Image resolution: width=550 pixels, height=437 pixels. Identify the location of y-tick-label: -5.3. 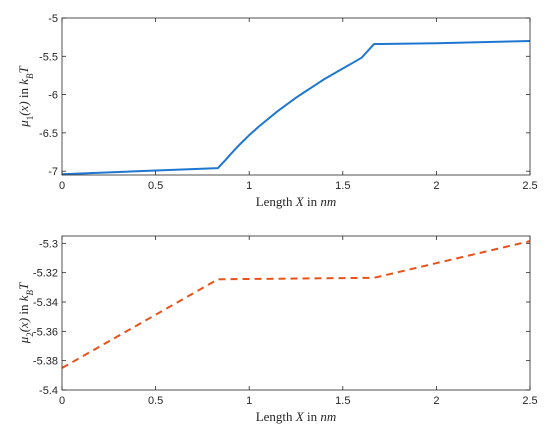
(48, 244).